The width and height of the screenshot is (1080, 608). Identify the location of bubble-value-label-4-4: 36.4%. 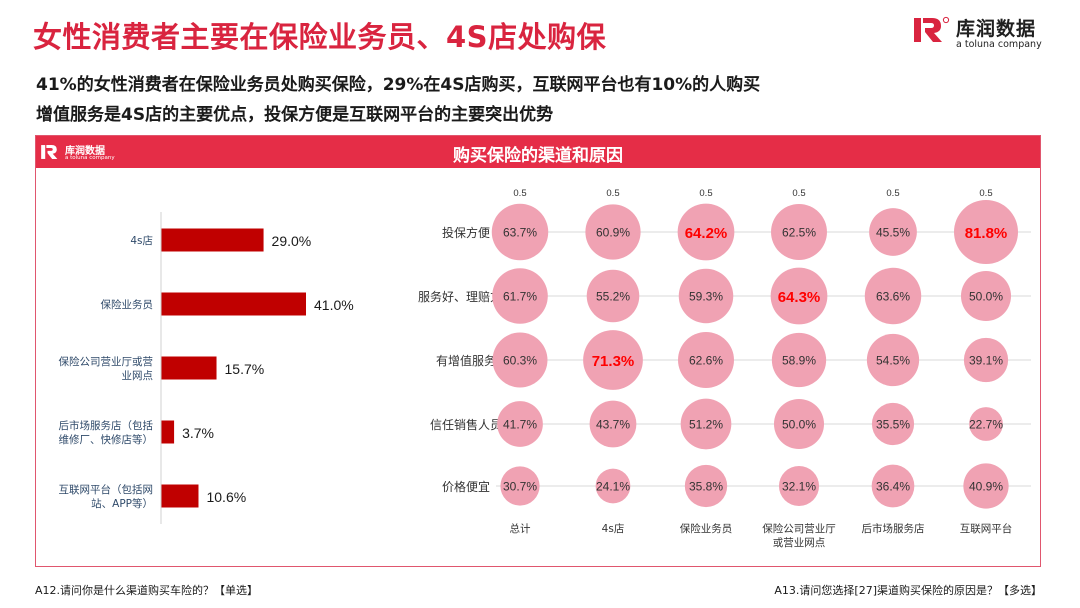
(893, 487).